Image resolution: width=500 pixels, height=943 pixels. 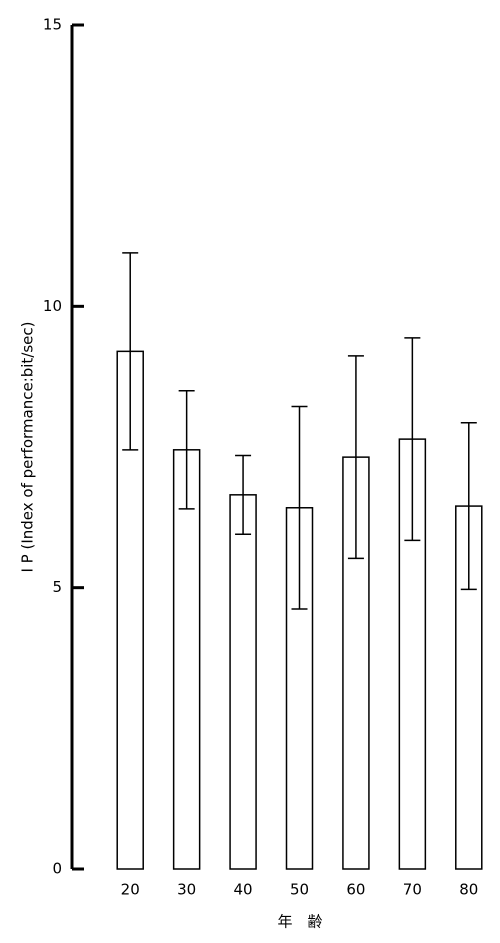 What do you see at coordinates (186, 890) in the screenshot?
I see `x-tick-label: 30` at bounding box center [186, 890].